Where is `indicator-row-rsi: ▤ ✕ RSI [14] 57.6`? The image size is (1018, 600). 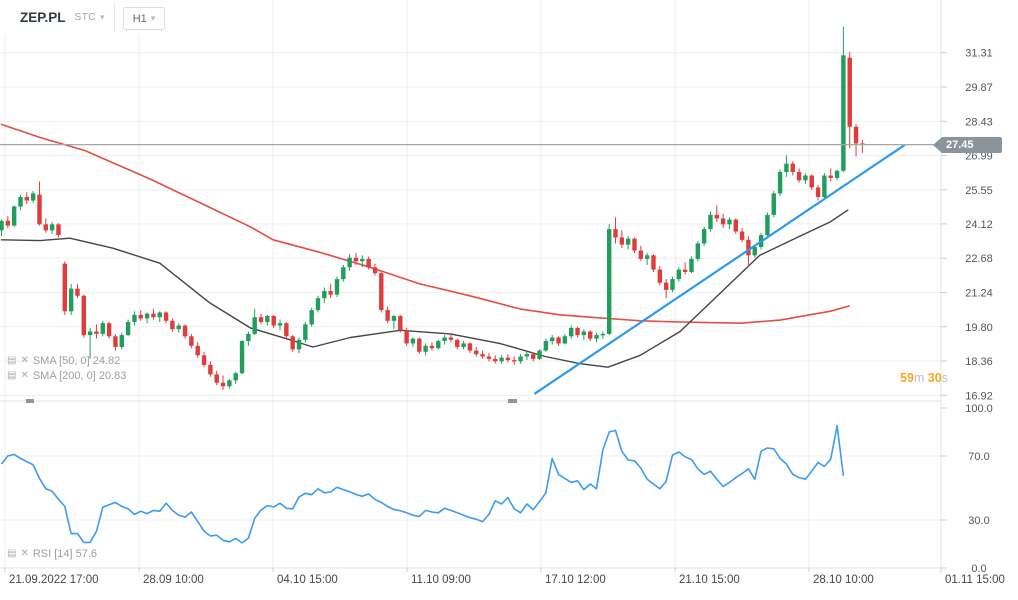
indicator-row-rsi: ▤ ✕ RSI [14] 57.6 is located at coordinates (52, 554).